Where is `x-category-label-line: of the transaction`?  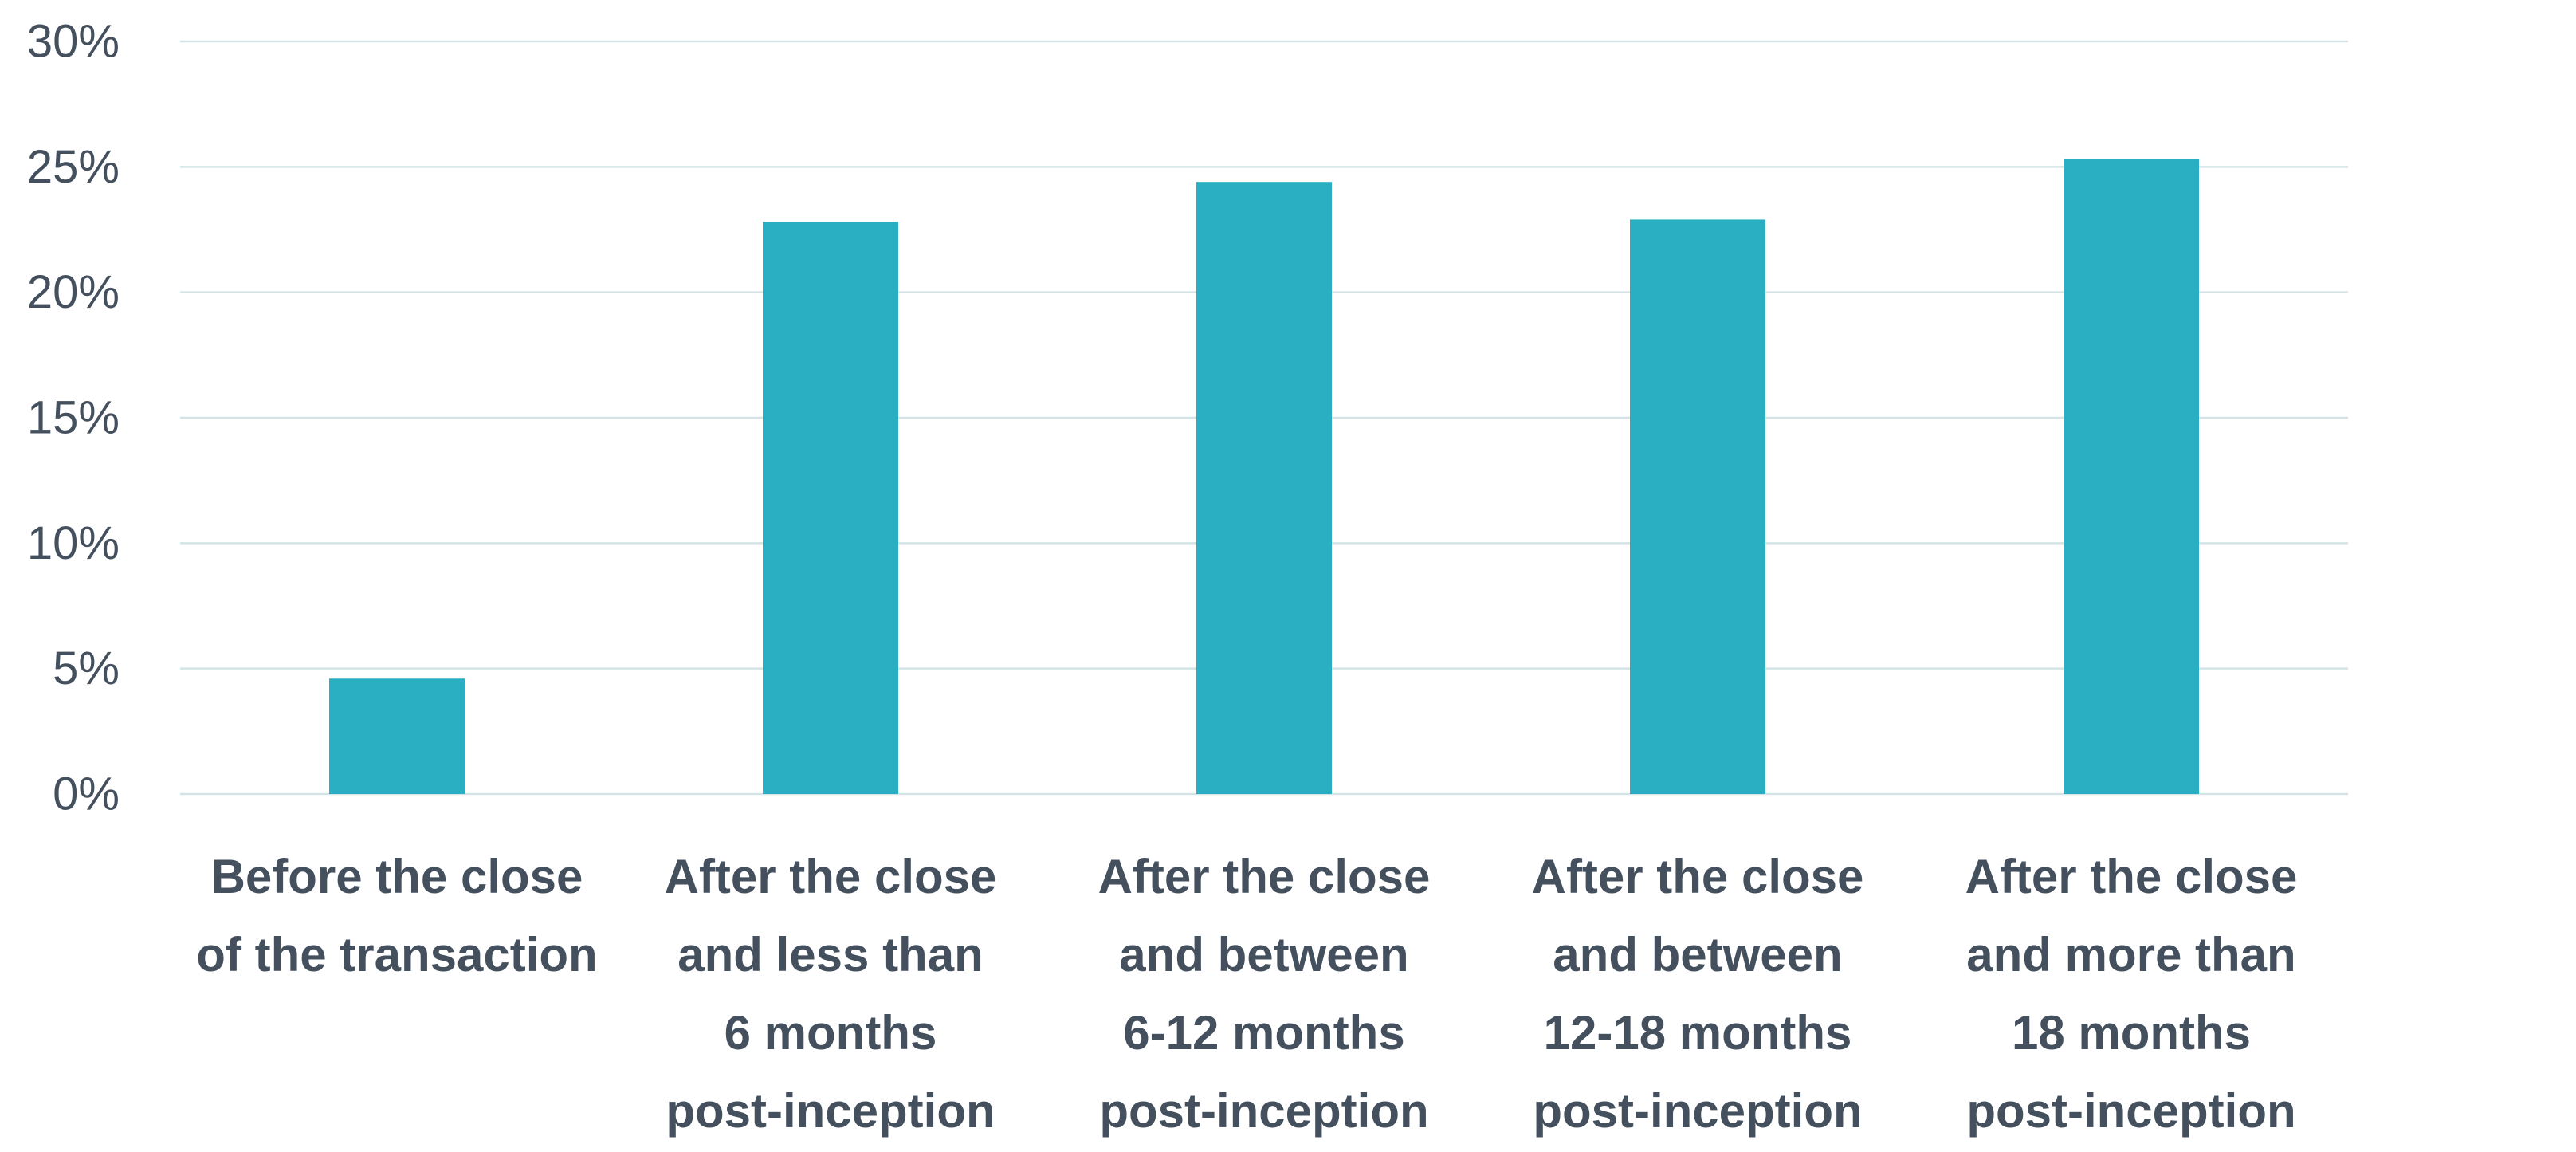
x-category-label-line: of the transaction is located at coordinates (396, 954).